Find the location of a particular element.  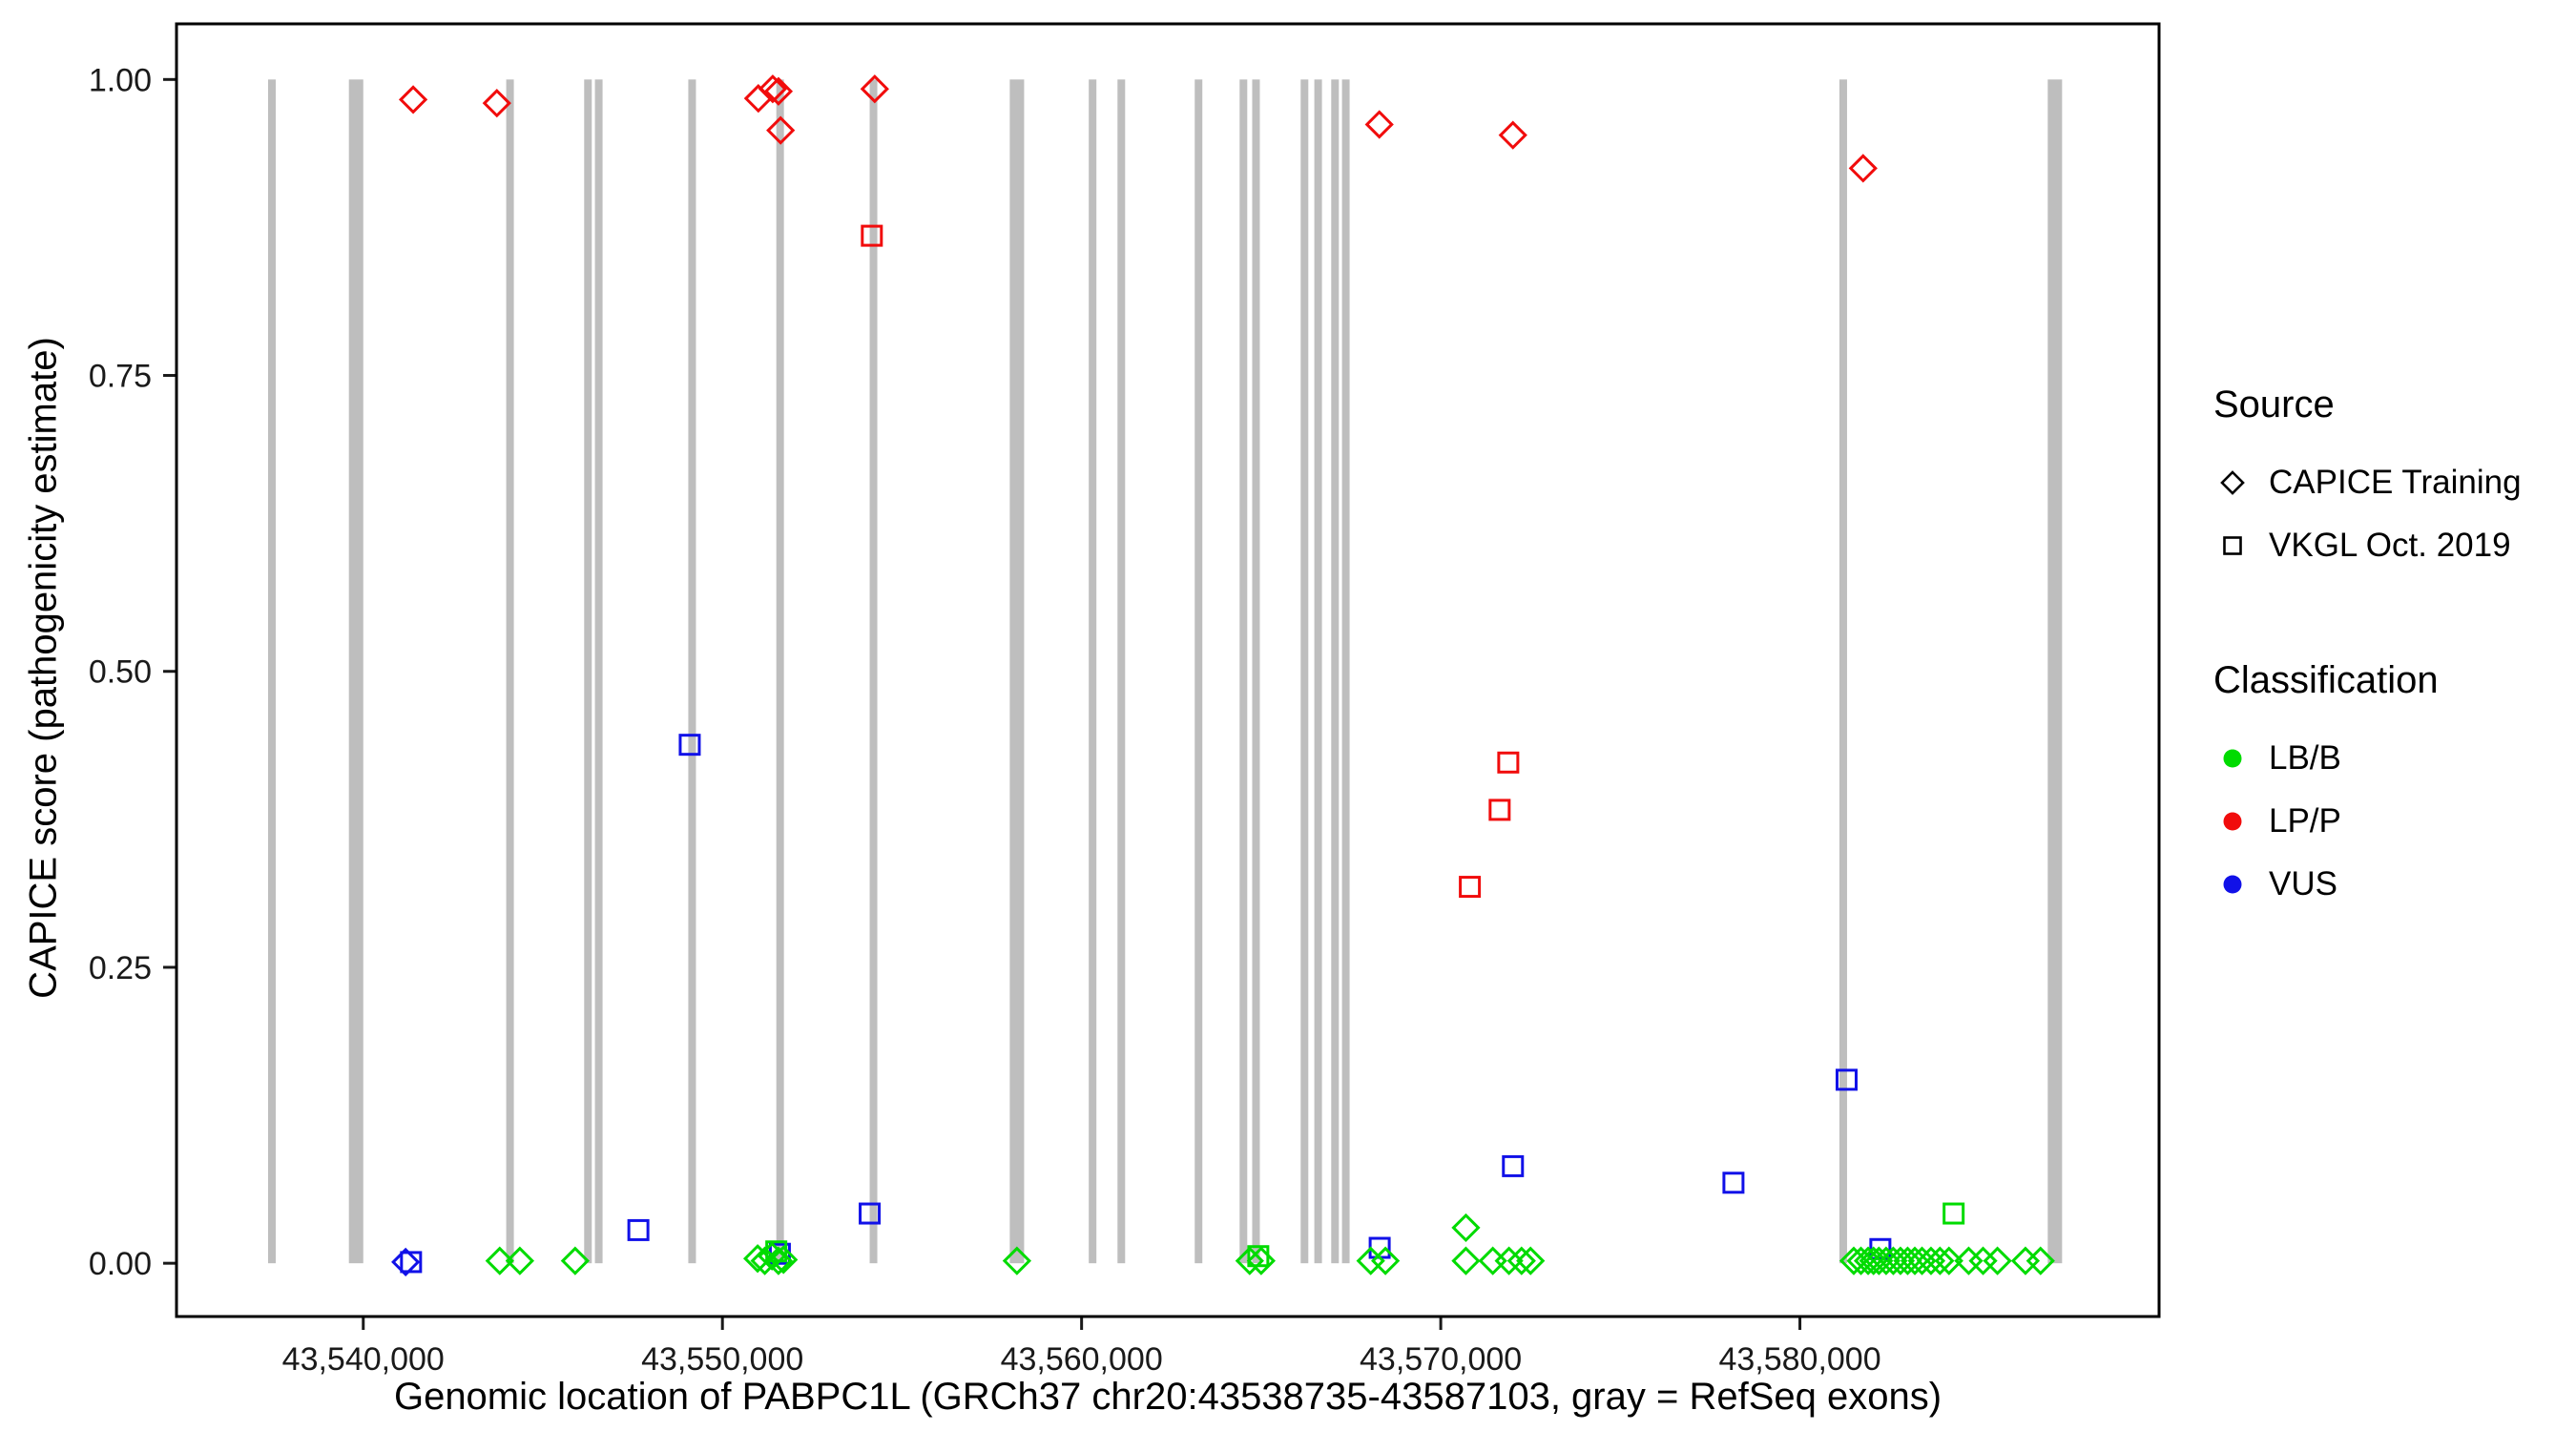

square-key-icon is located at coordinates (2232, 545).